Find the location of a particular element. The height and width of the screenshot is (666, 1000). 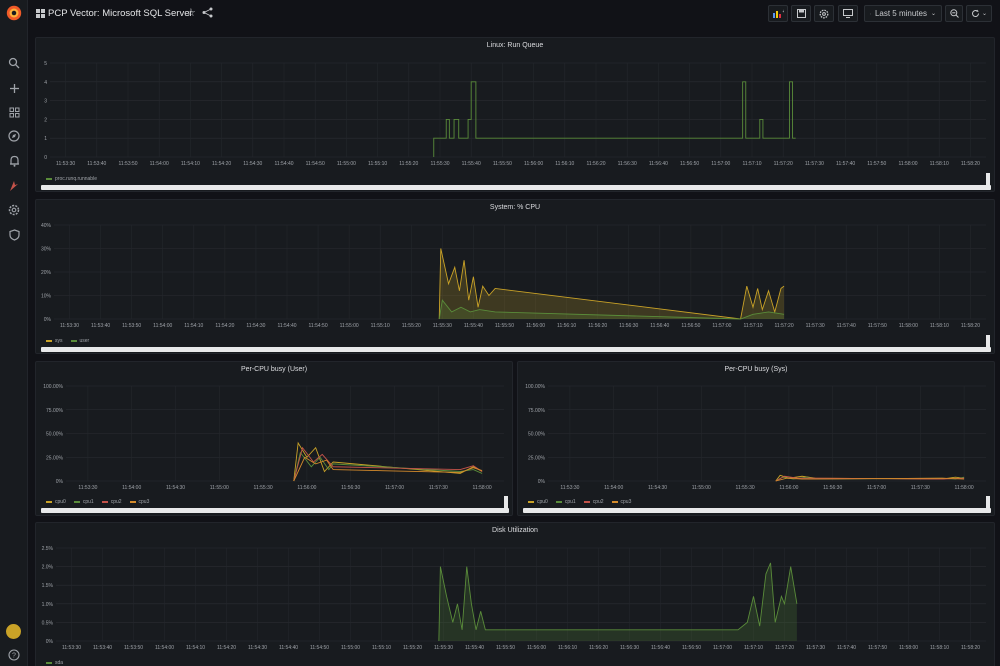

y-tick-label: 50.00% is located at coordinates (537, 435).